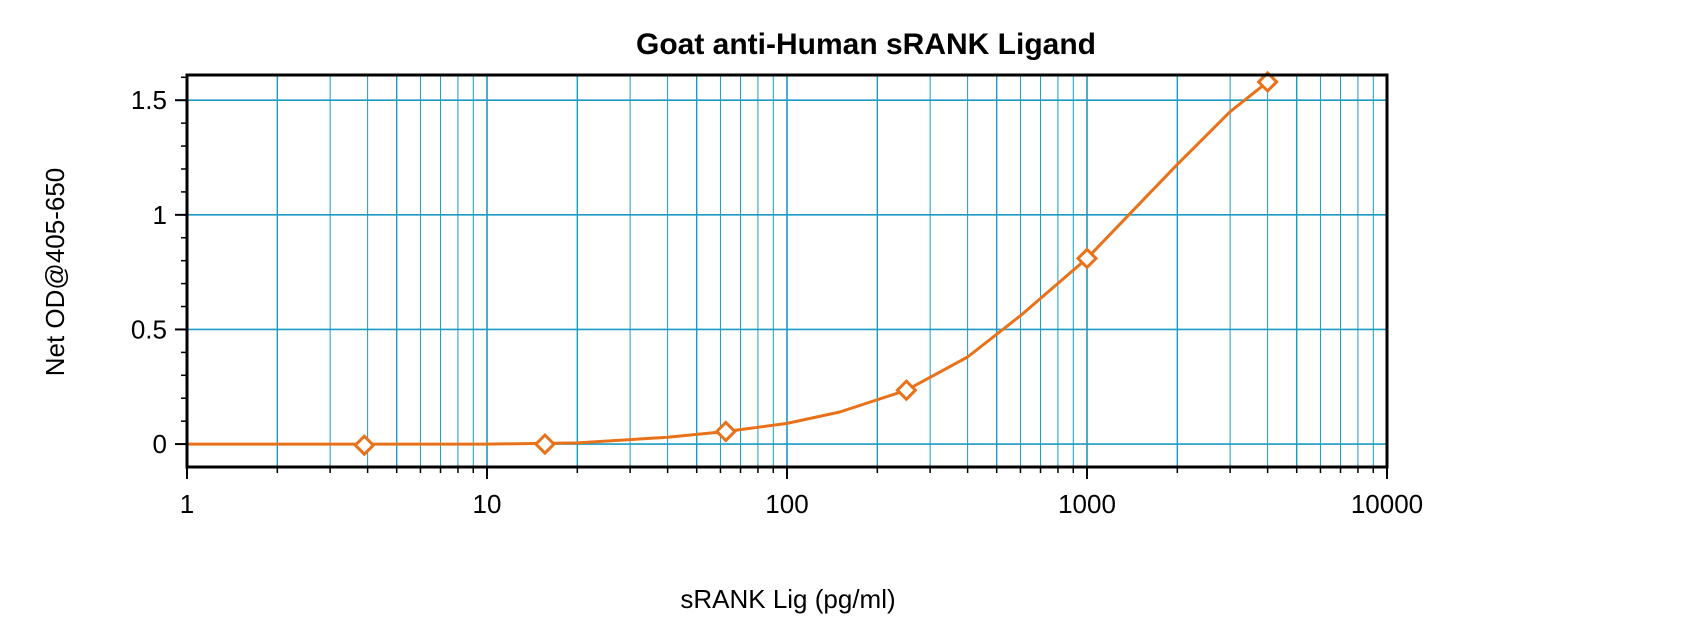 Image resolution: width=1700 pixels, height=638 pixels. Describe the element at coordinates (1387, 504) in the screenshot. I see `x-tick-label: 10000` at that location.